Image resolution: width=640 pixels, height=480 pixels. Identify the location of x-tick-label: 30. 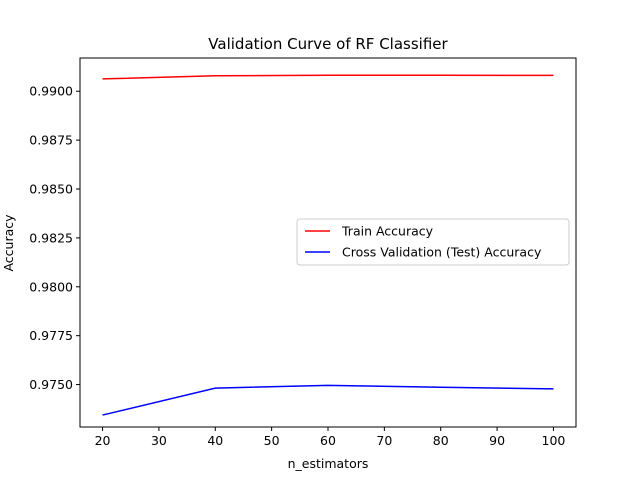
(159, 440).